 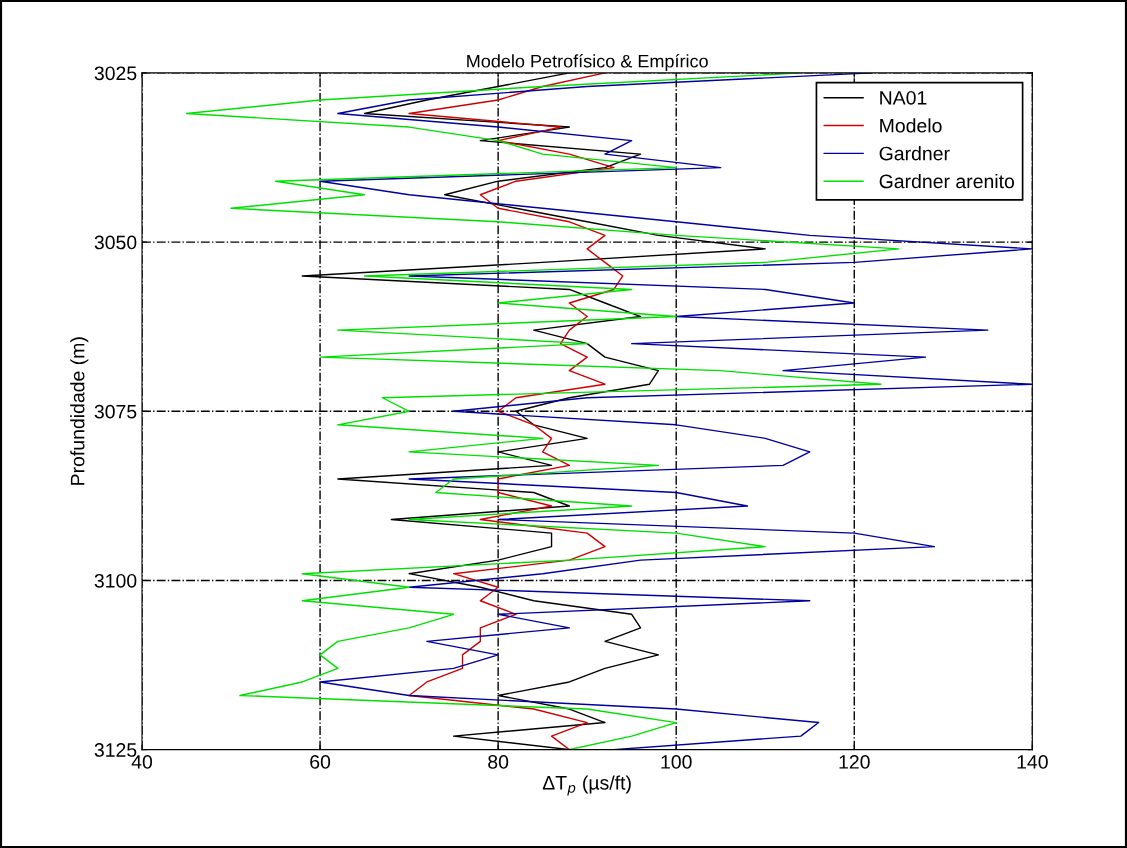 What do you see at coordinates (115, 73) in the screenshot?
I see `y-tick-label: 3025` at bounding box center [115, 73].